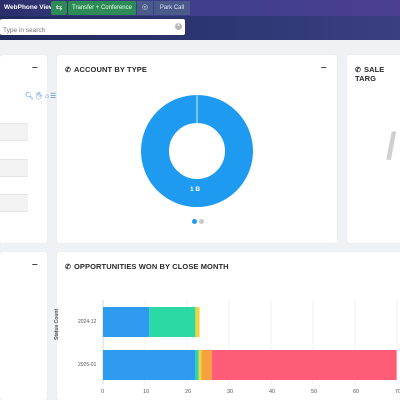 This screenshot has width=400, height=400. What do you see at coordinates (230, 392) in the screenshot?
I see `x-tick-label: 30` at bounding box center [230, 392].